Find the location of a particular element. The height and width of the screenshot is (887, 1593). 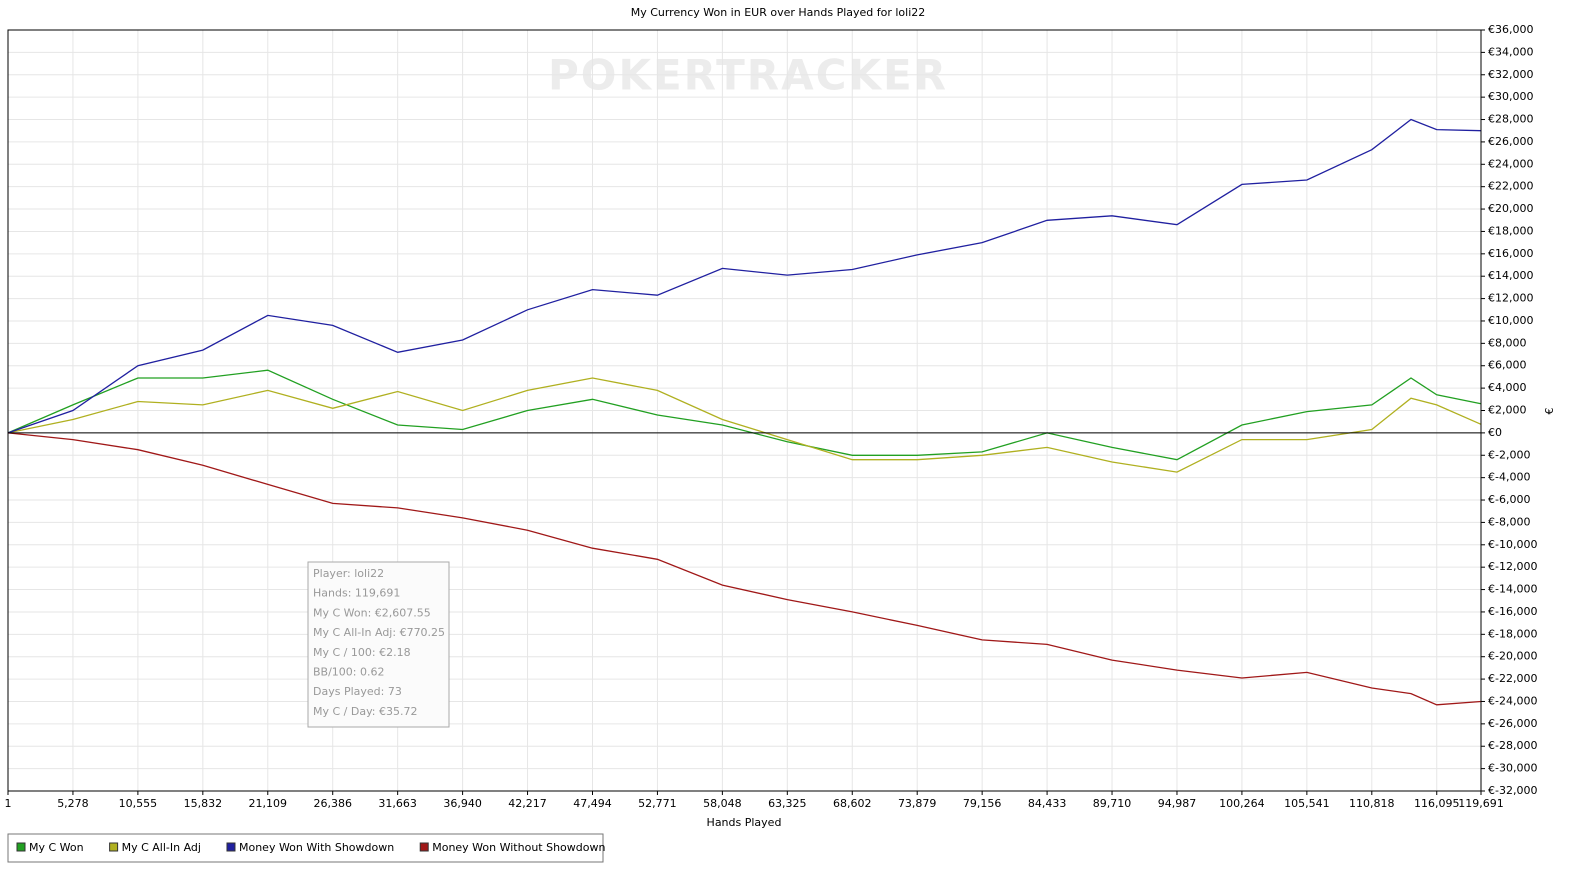

x-tick-label: 26,386 is located at coordinates (332, 803).